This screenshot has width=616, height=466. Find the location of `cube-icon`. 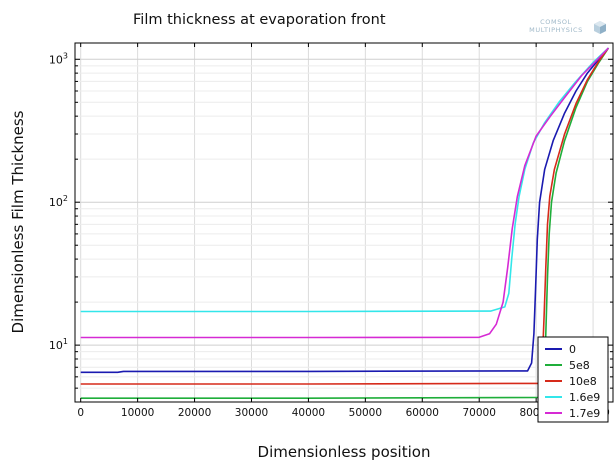

cube-icon is located at coordinates (600, 27).